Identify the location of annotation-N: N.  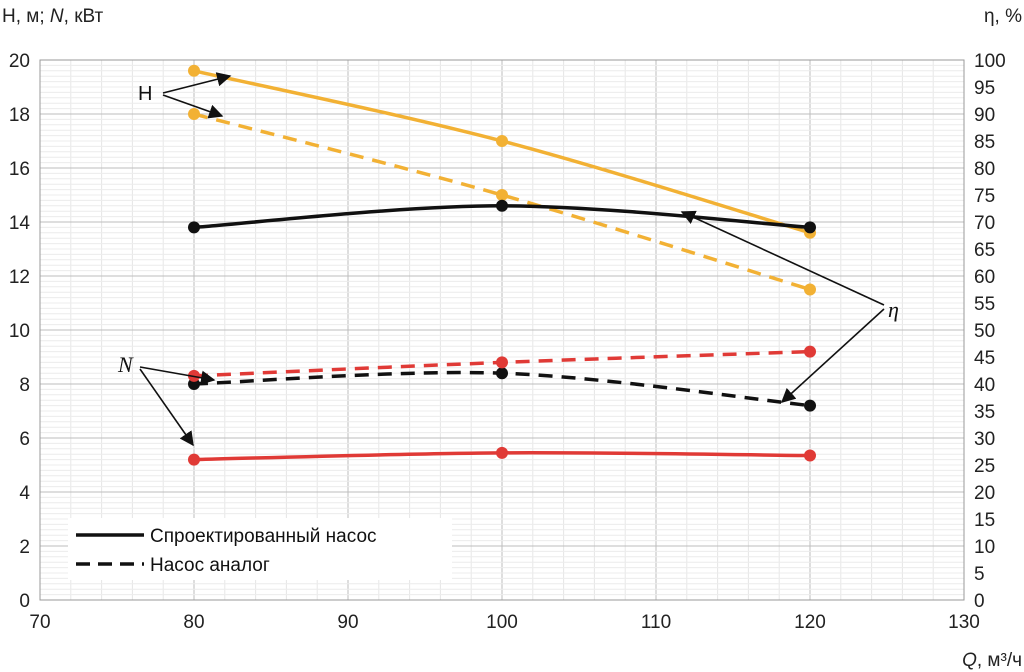
(166, 399).